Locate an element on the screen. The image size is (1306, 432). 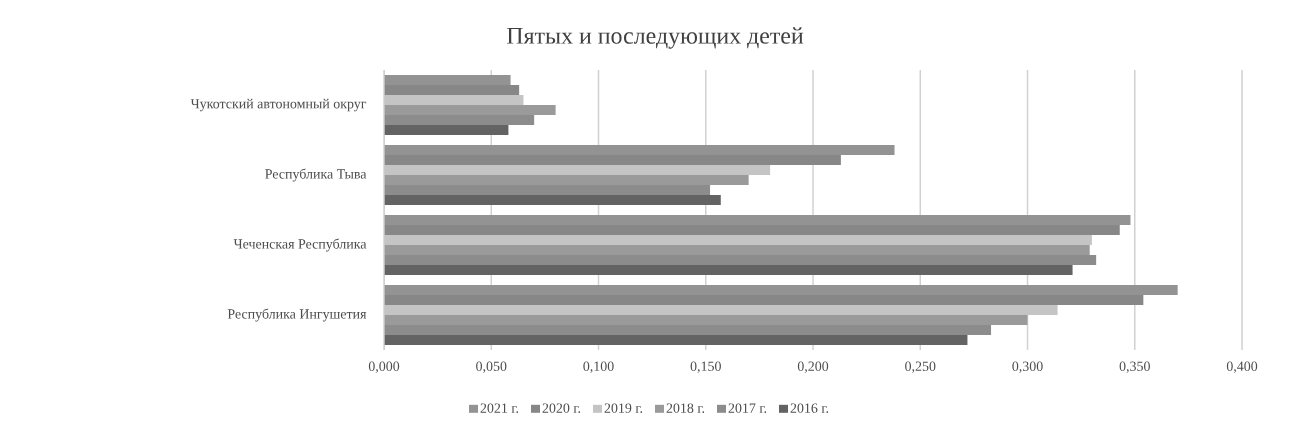
legend-label: 2020 г. is located at coordinates (561, 408).